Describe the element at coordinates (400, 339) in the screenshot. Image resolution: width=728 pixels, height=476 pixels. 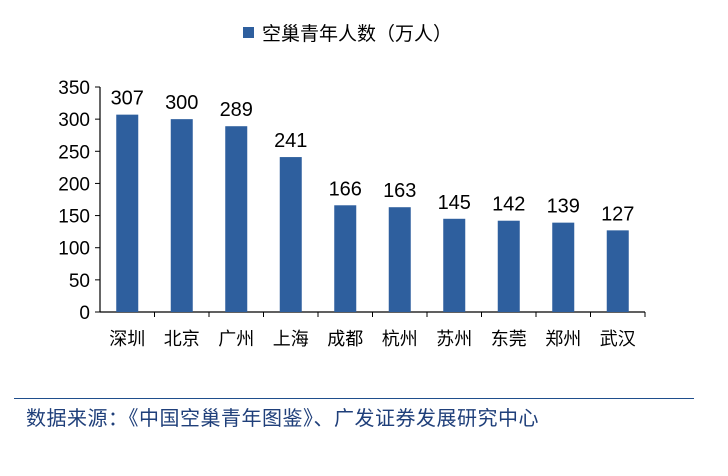
I see `x-tick-label: 杭州` at that location.